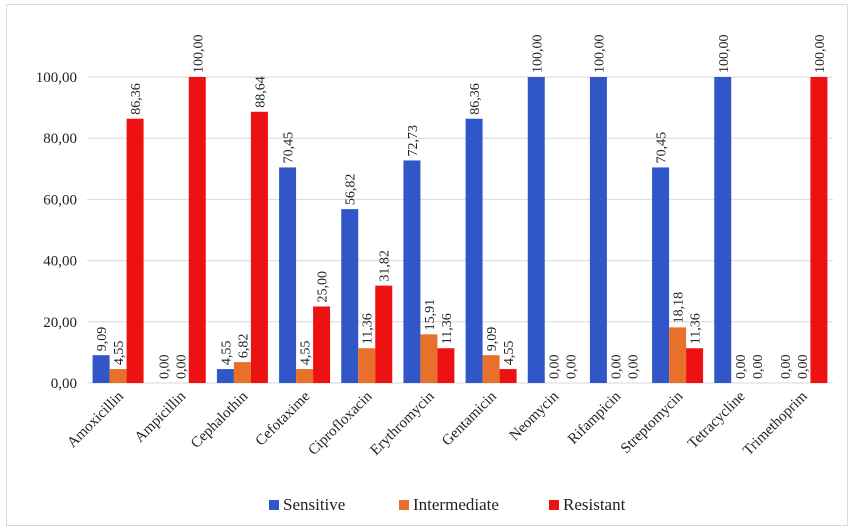 The width and height of the screenshot is (856, 532). Describe the element at coordinates (430, 315) in the screenshot. I see `data-label: 15,91` at that location.